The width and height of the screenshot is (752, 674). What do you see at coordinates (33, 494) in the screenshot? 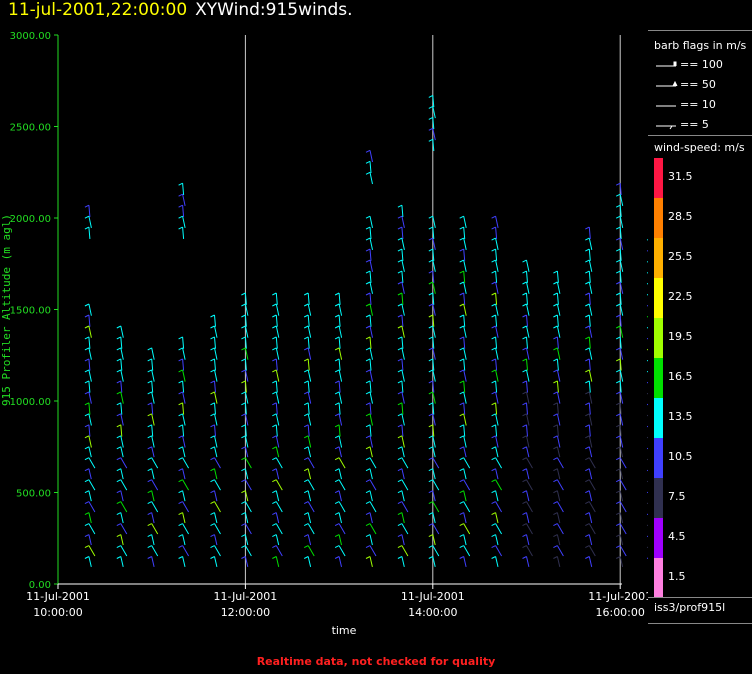
I see `y-tick-label: 500.00` at bounding box center [33, 494].